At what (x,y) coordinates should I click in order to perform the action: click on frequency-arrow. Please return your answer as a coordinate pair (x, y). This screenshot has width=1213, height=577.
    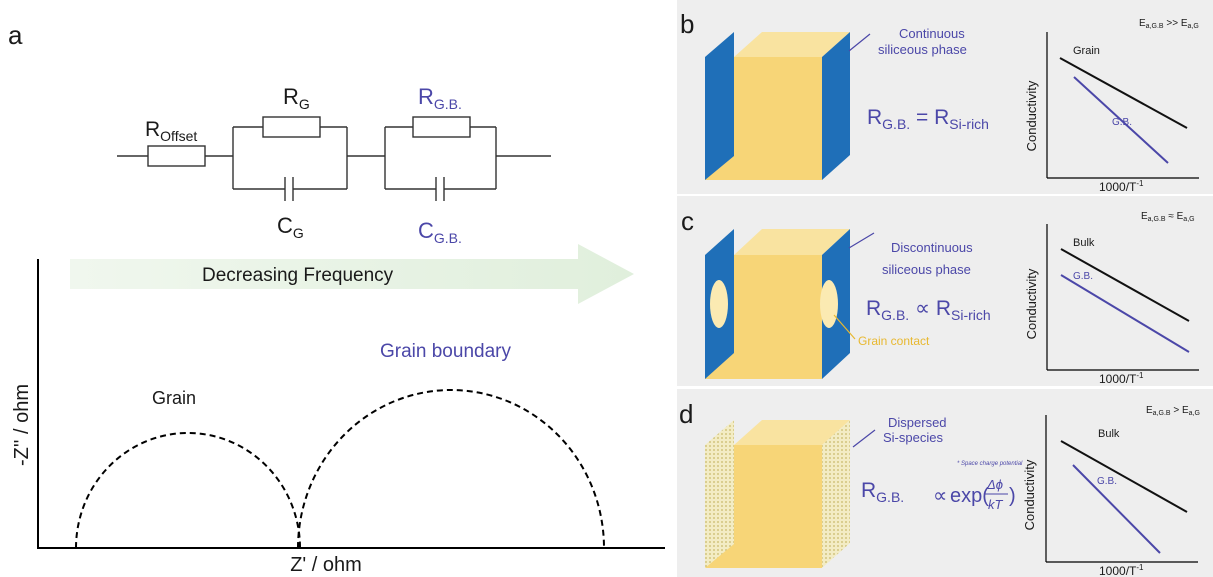
    Looking at the image, I should click on (352, 274).